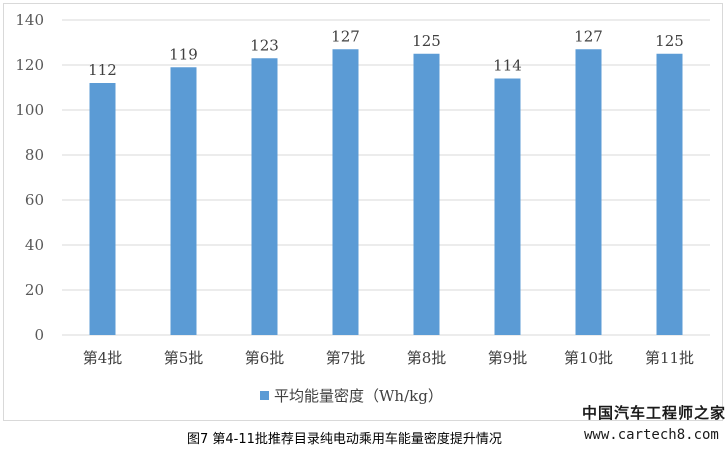  I want to click on x-category-label: 第6批, so click(265, 358).